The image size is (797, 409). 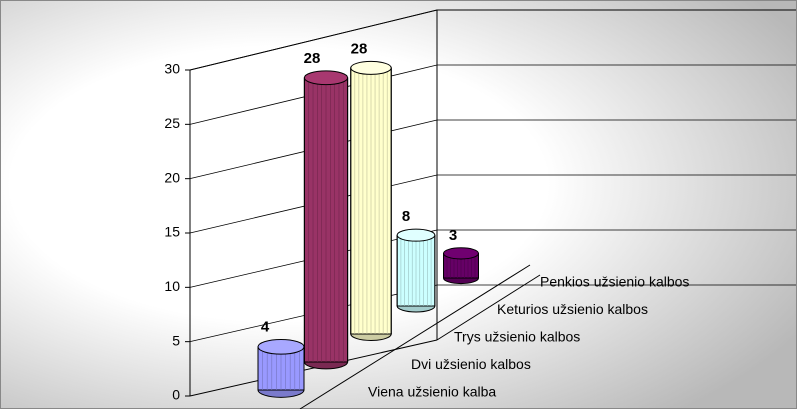 What do you see at coordinates (172, 69) in the screenshot?
I see `y-tick-label: 30` at bounding box center [172, 69].